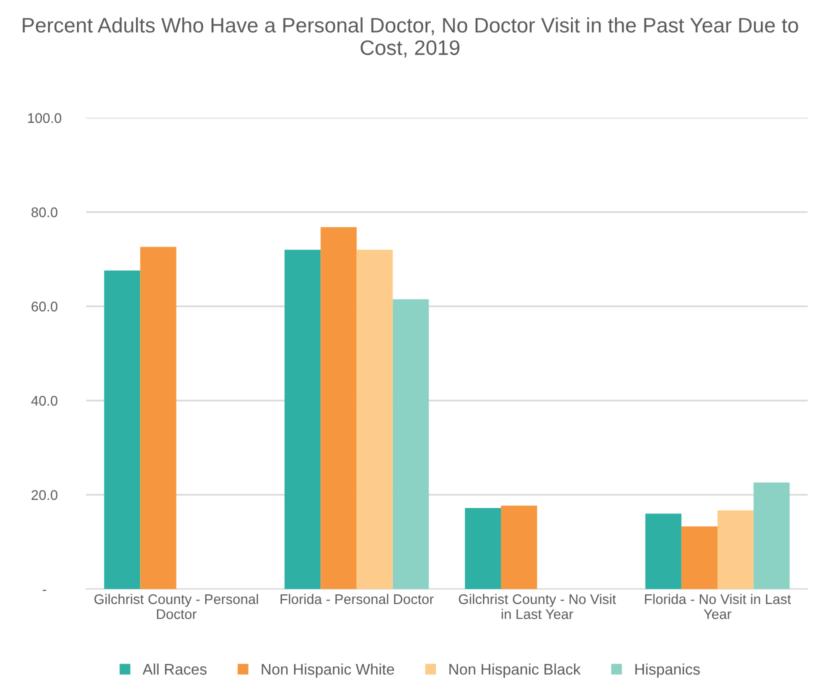 The image size is (820, 693). I want to click on legend-label: All Races, so click(174, 669).